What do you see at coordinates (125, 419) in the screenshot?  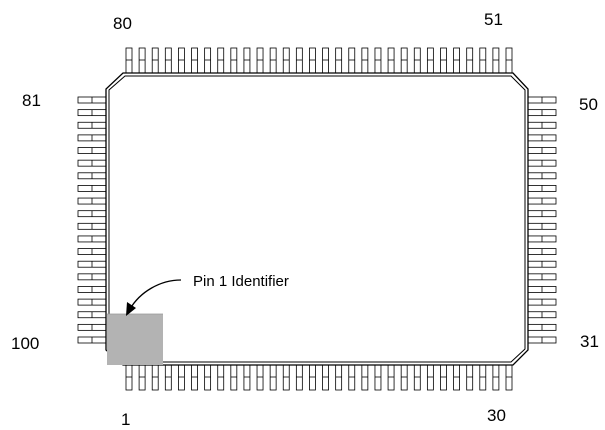 I see `pin-number-bottom-left: 1` at bounding box center [125, 419].